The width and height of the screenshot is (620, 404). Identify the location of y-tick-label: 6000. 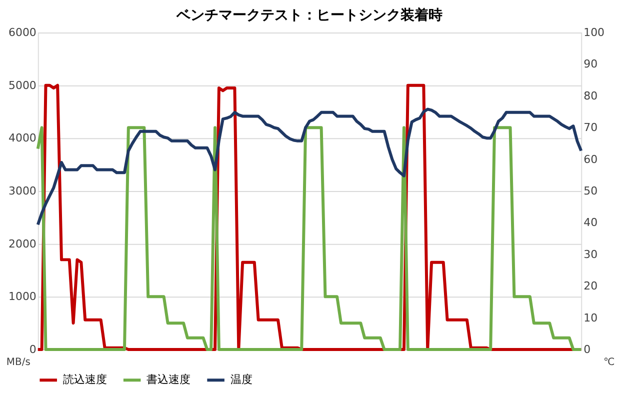
(22, 33).